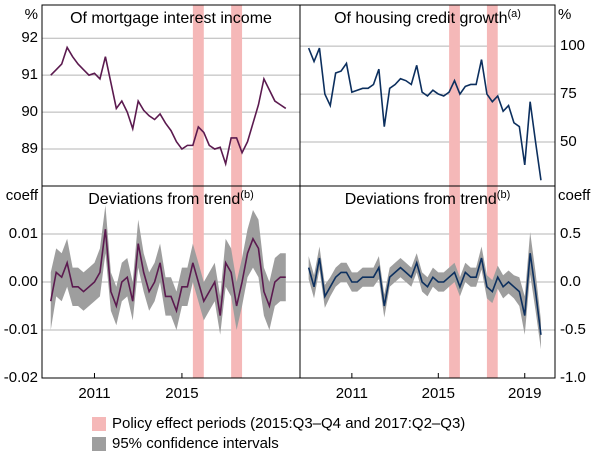 Image resolution: width=600 pixels, height=453 pixels. Describe the element at coordinates (572, 45) in the screenshot. I see `y-tick-label: 100` at that location.